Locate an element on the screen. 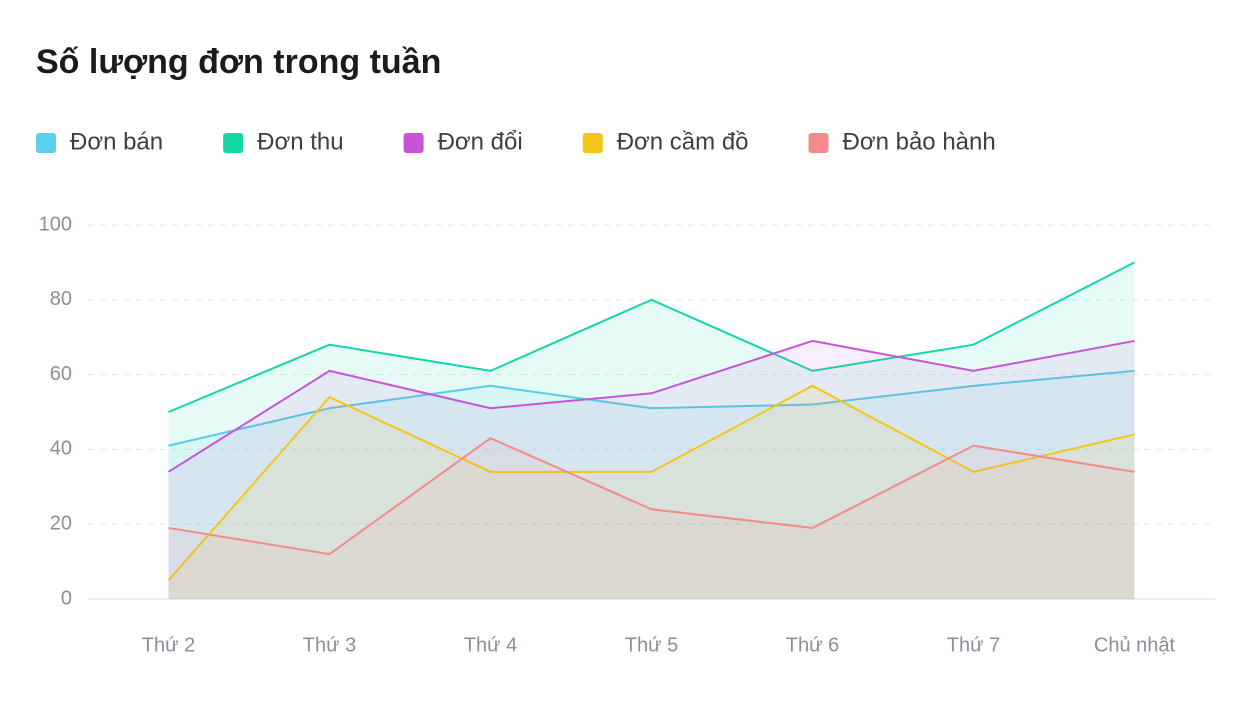 The image size is (1252, 714). x-tick-label: Thứ 6 is located at coordinates (812, 645).